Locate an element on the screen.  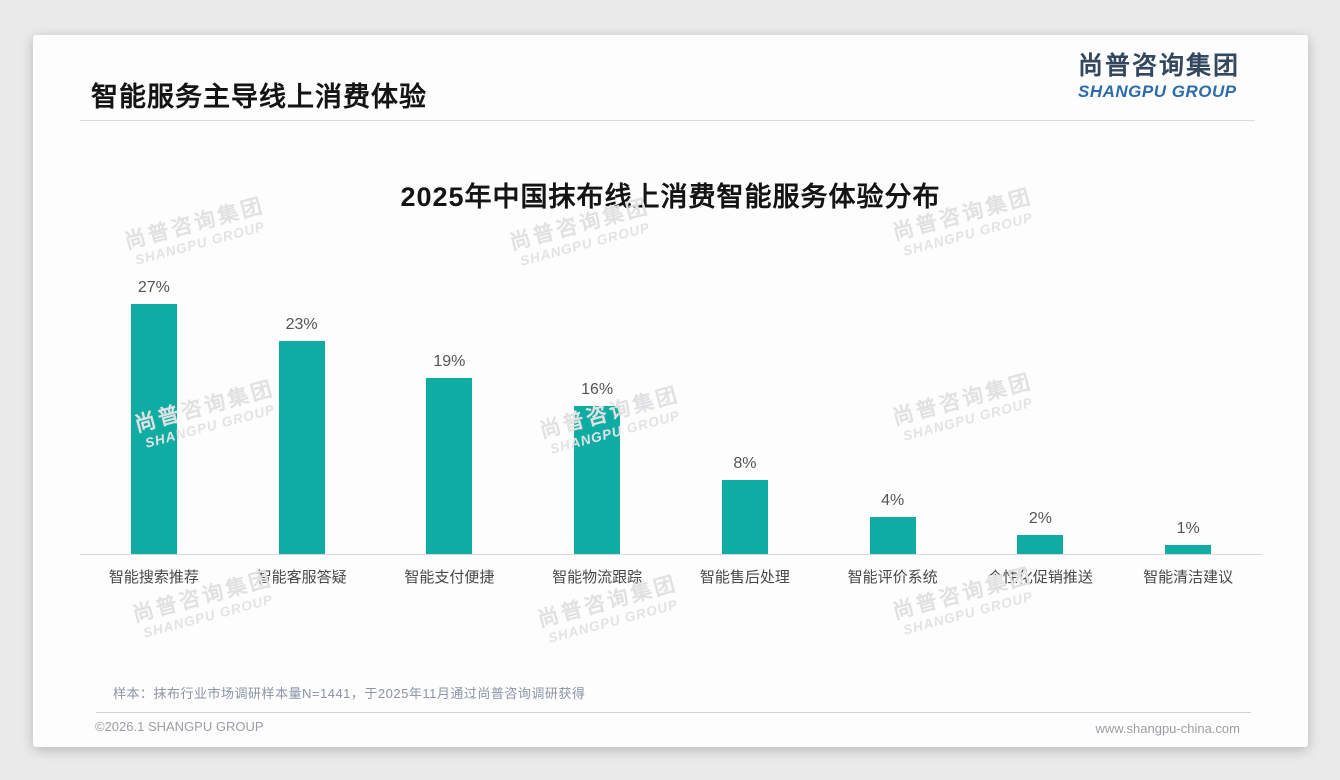
bar-value-label: 2% is located at coordinates (1040, 519).